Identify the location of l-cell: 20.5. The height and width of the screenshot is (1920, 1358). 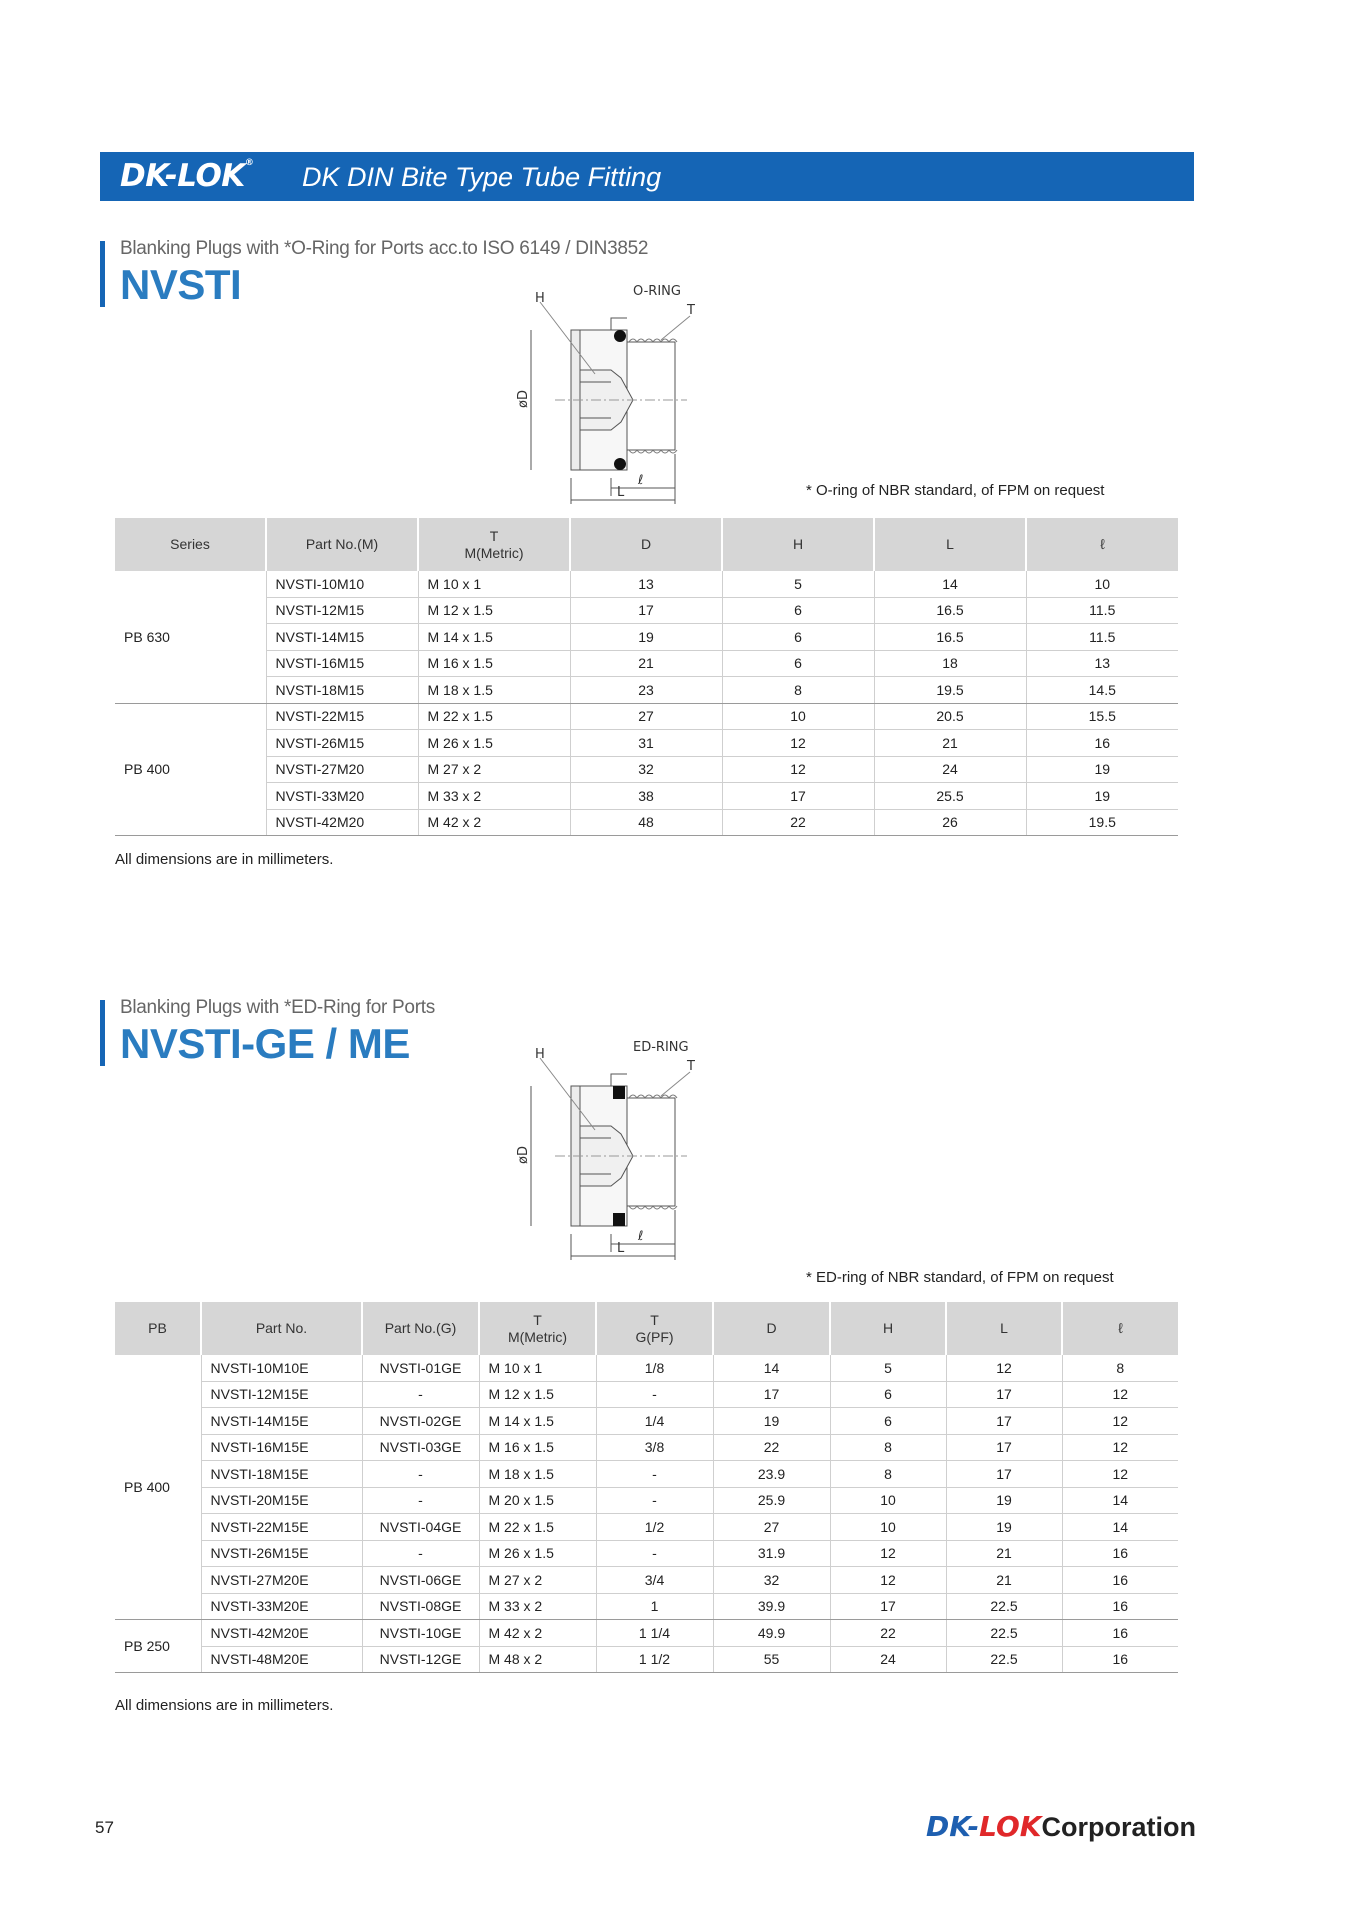
(949, 716).